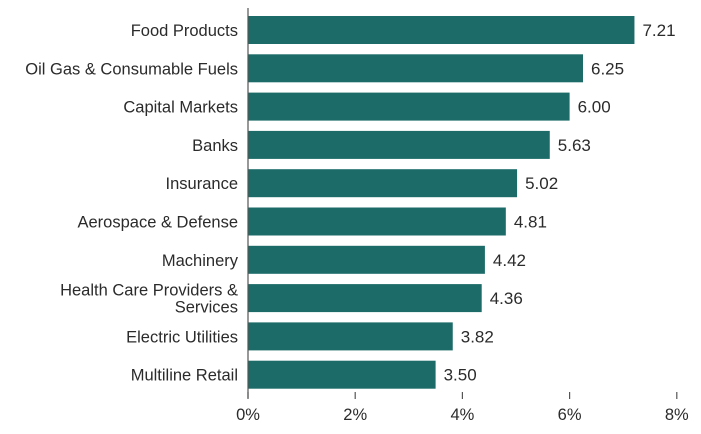 Image resolution: width=701 pixels, height=434 pixels. Describe the element at coordinates (658, 30) in the screenshot. I see `value-label: 7.21` at that location.